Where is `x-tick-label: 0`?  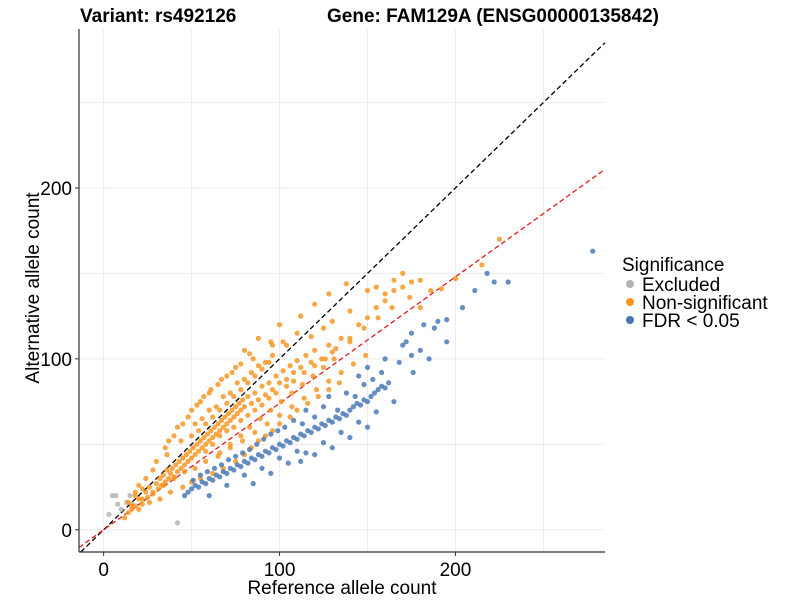
x-tick-label: 0 is located at coordinates (103, 570).